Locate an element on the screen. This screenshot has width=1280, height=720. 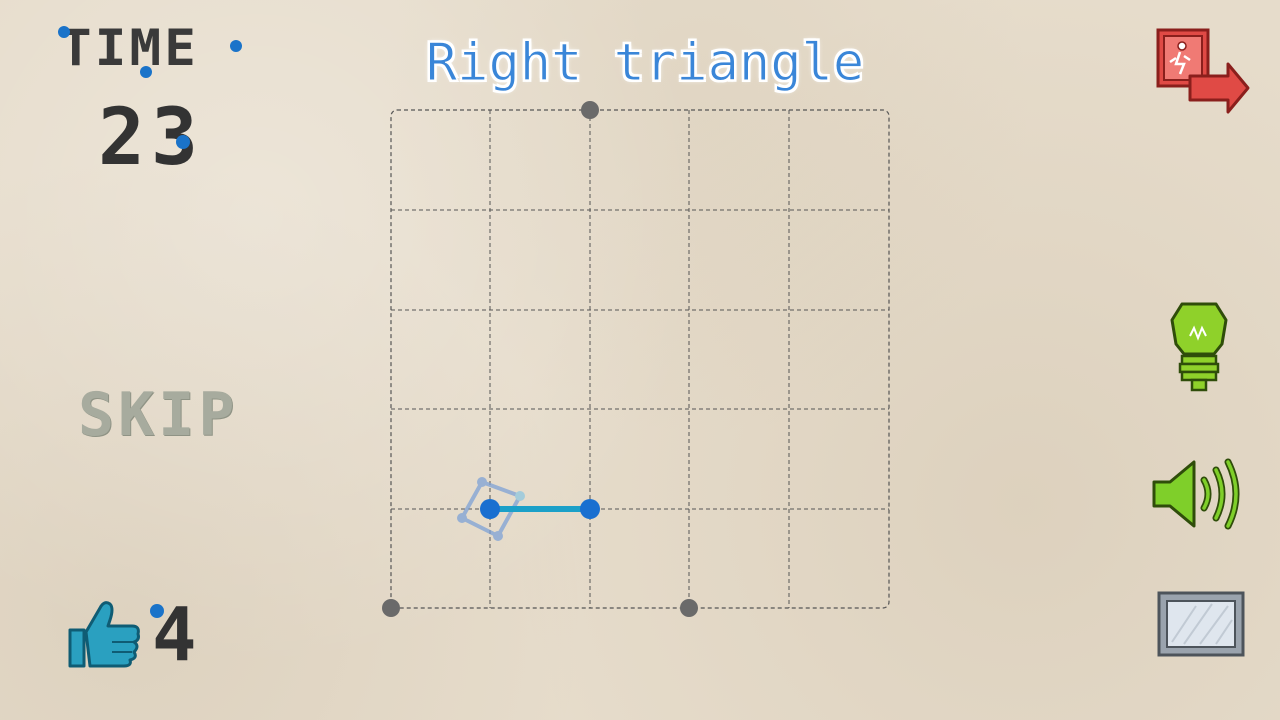
lightbulb-icon is located at coordinates (1199, 347).